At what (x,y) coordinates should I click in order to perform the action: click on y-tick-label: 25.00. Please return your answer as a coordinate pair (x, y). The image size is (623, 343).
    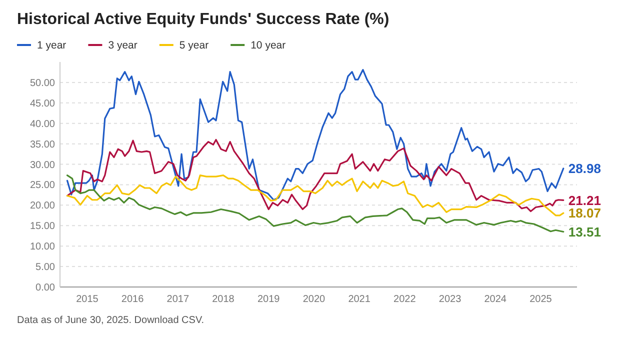
    Looking at the image, I should click on (43, 186).